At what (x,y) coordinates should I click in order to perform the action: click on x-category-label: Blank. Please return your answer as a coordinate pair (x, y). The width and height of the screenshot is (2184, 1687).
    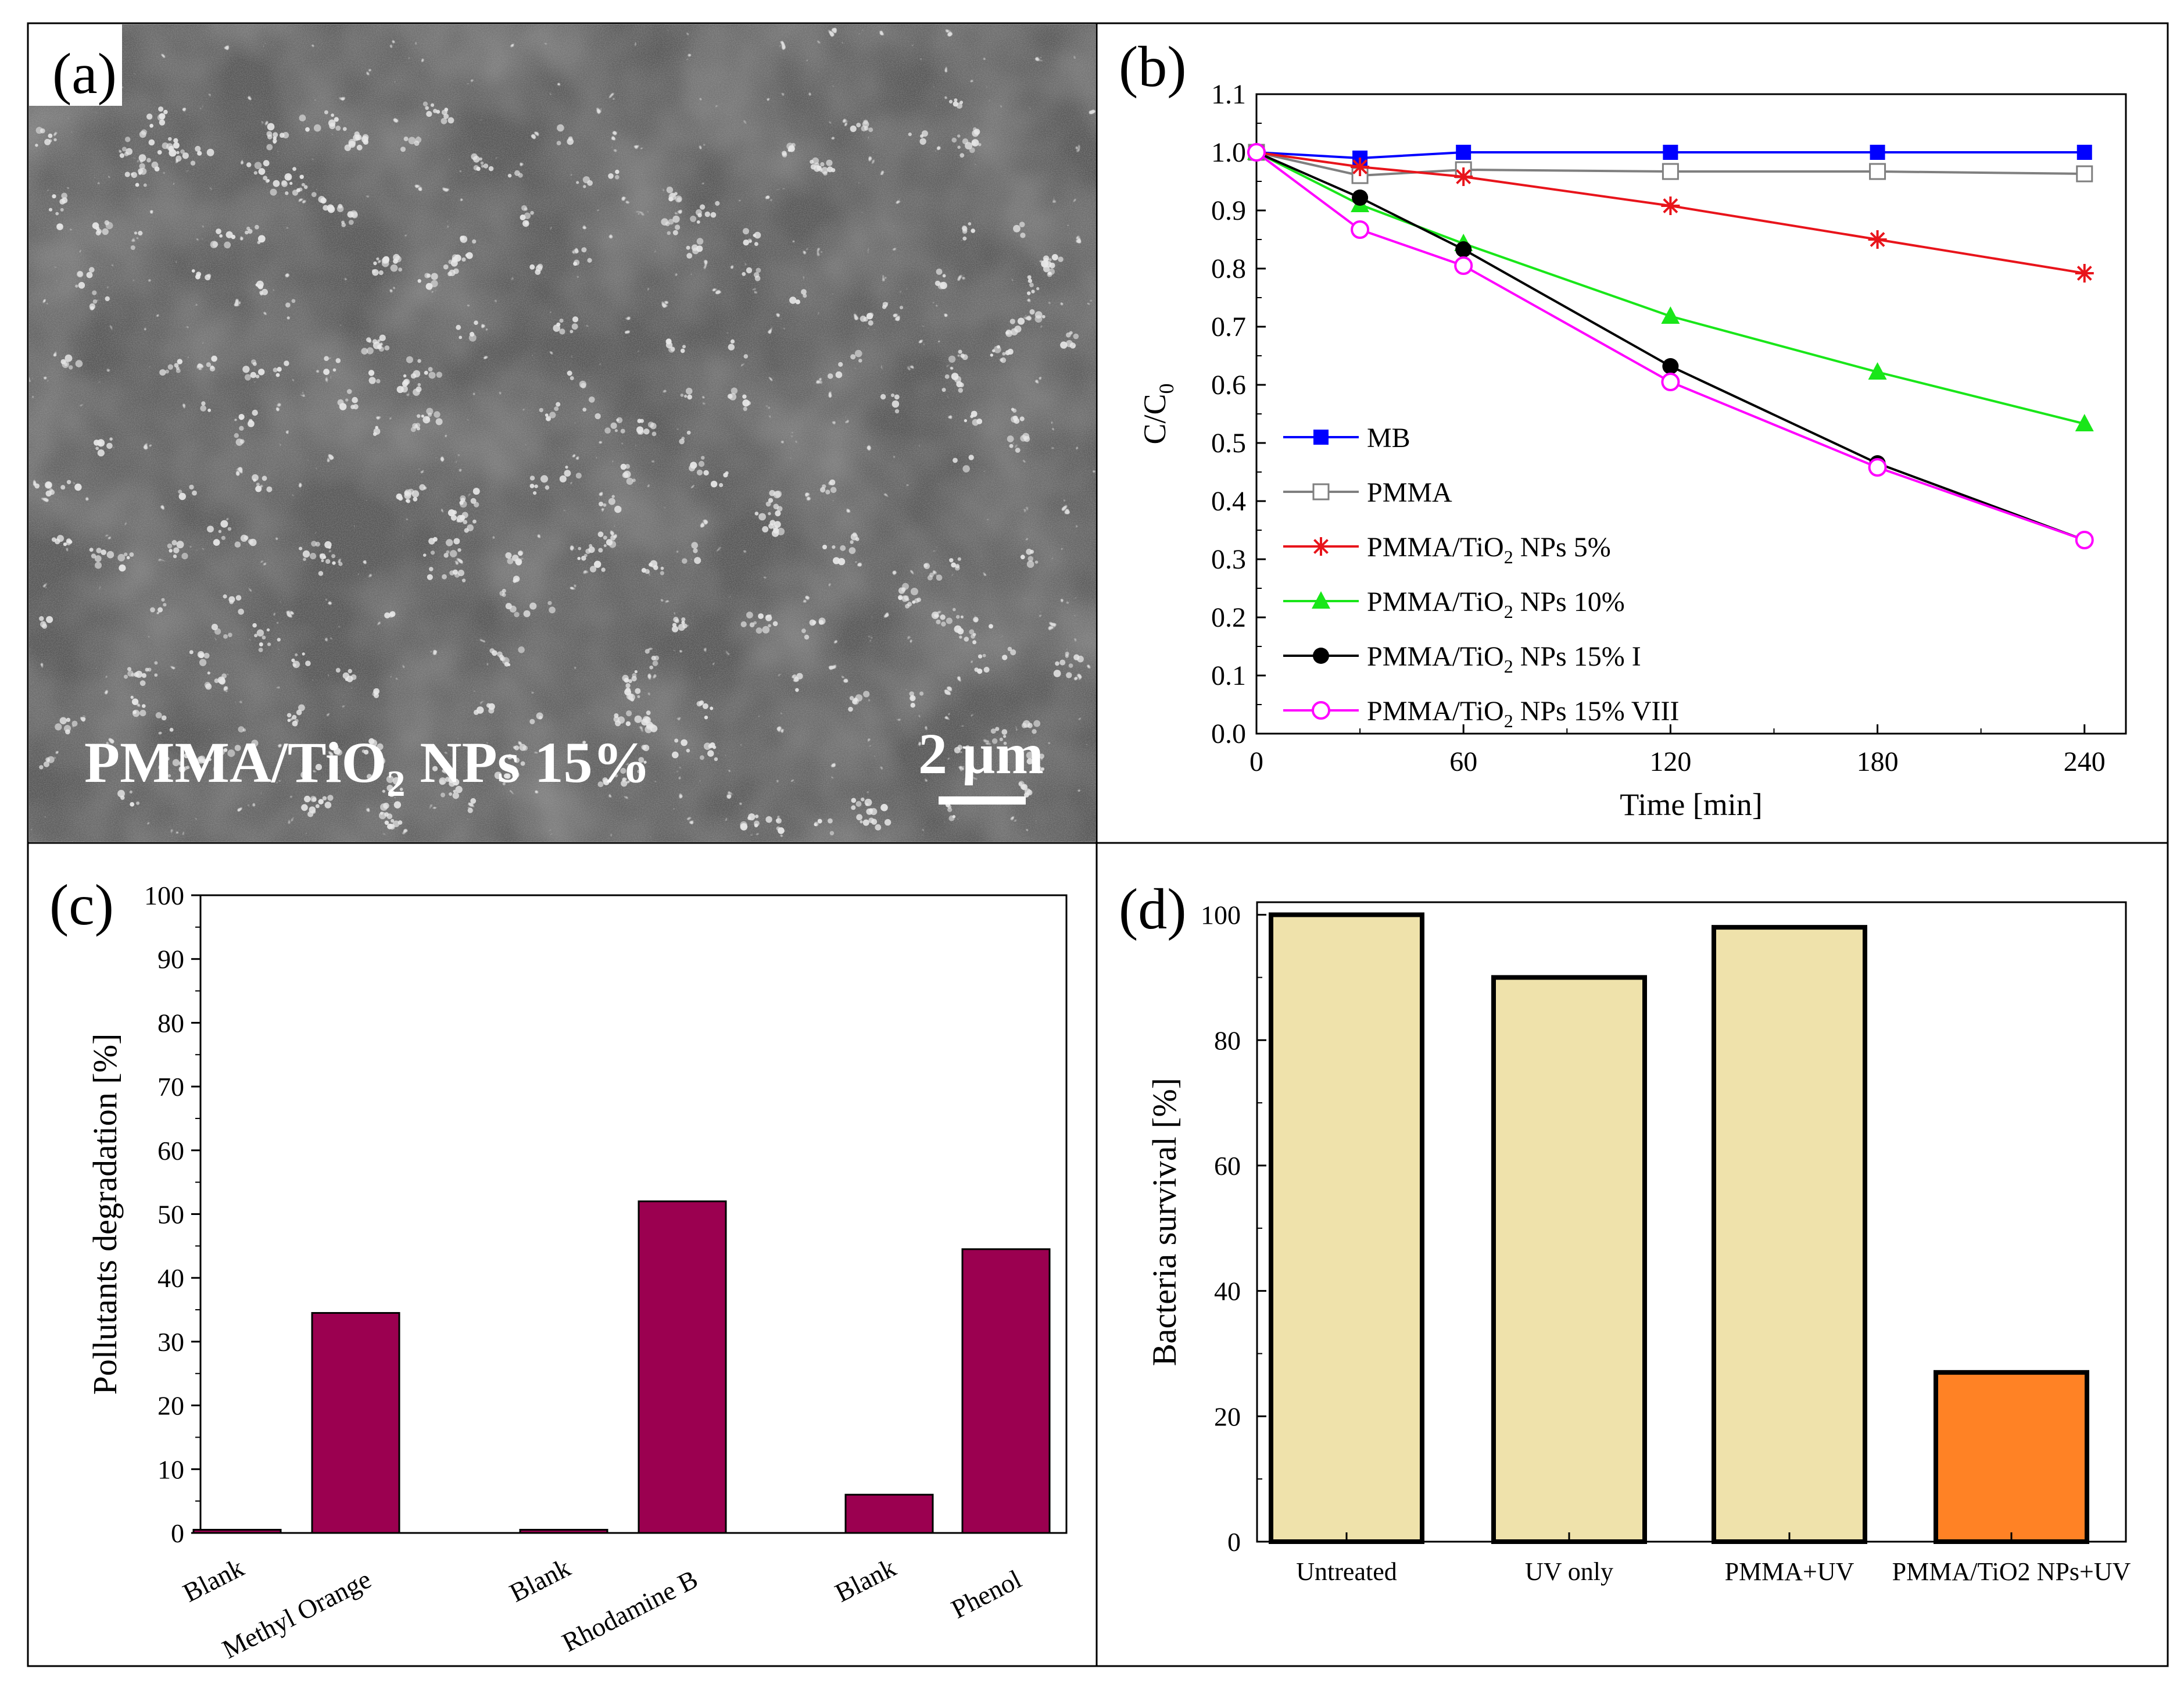
    Looking at the image, I should click on (865, 1580).